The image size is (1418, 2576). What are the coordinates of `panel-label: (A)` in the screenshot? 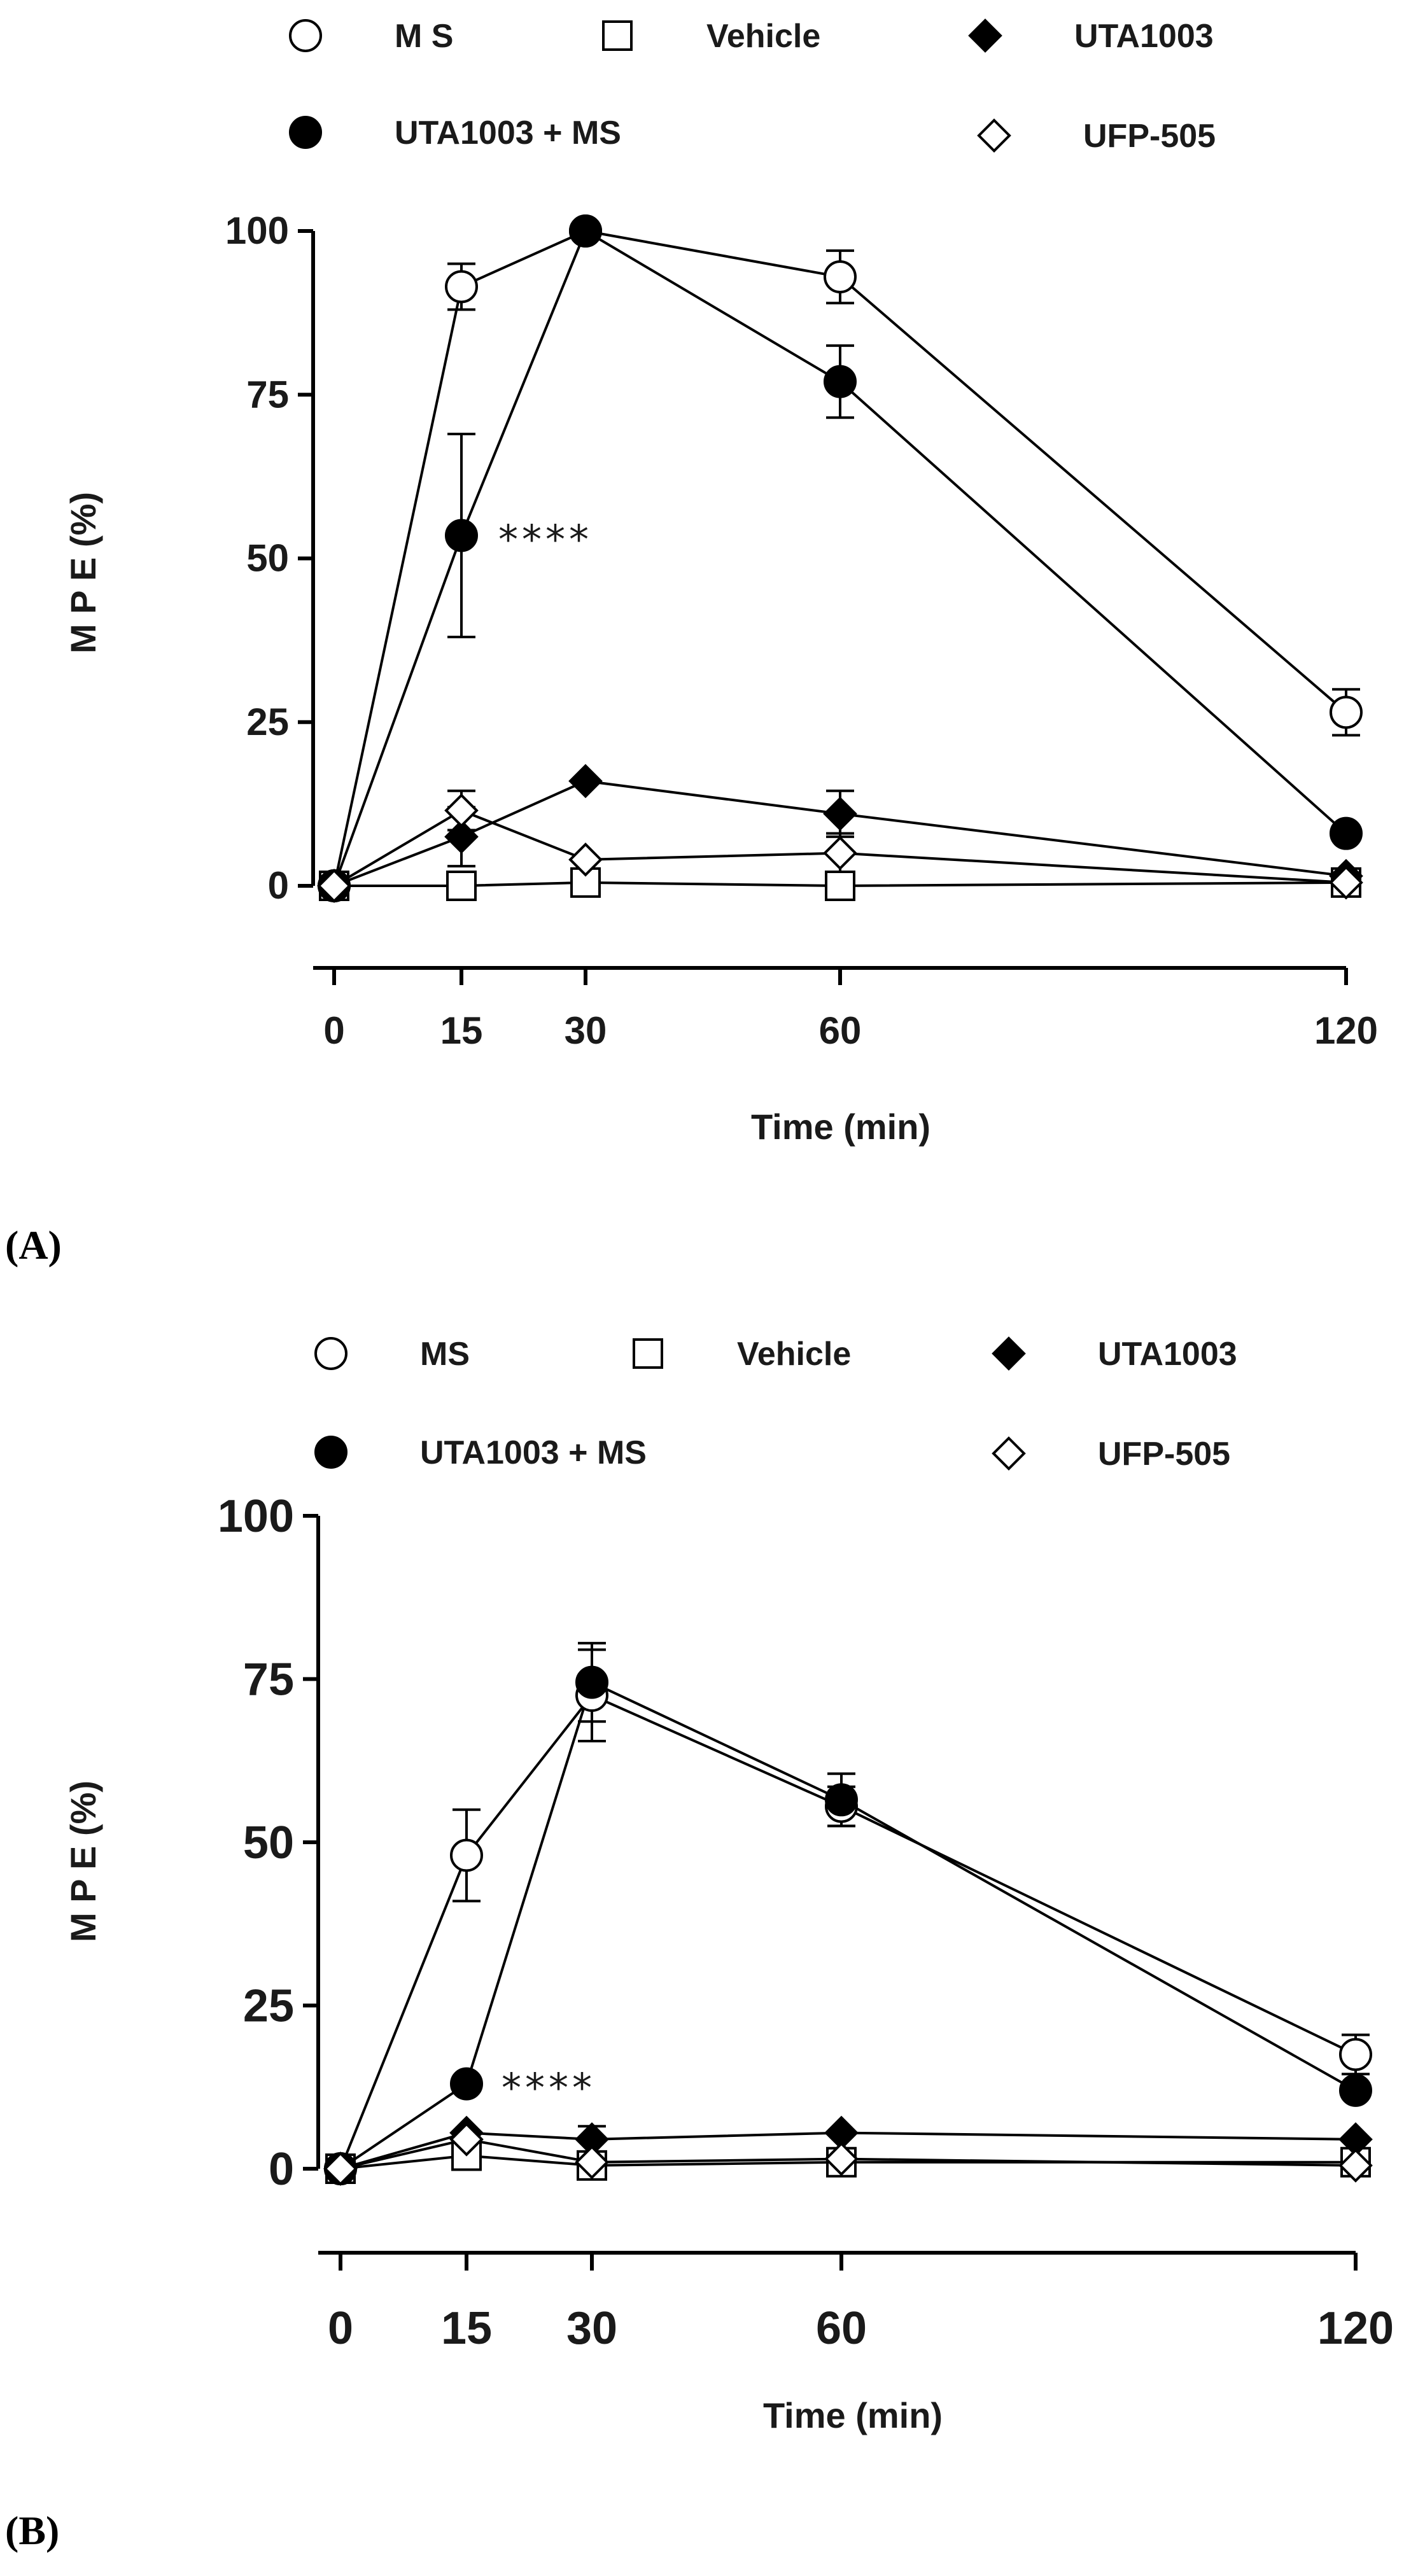 It's located at (34, 1245).